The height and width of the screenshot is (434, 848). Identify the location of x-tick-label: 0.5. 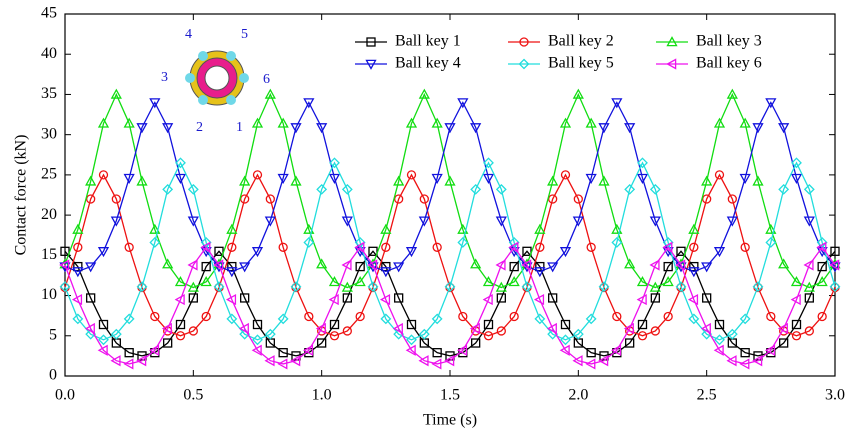
(193, 395).